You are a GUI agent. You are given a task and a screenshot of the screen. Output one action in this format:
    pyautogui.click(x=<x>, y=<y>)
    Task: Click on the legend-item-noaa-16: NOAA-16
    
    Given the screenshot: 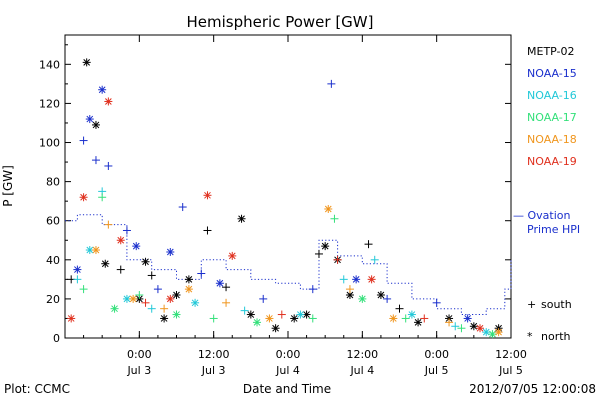 What is the action you would take?
    pyautogui.click(x=552, y=95)
    